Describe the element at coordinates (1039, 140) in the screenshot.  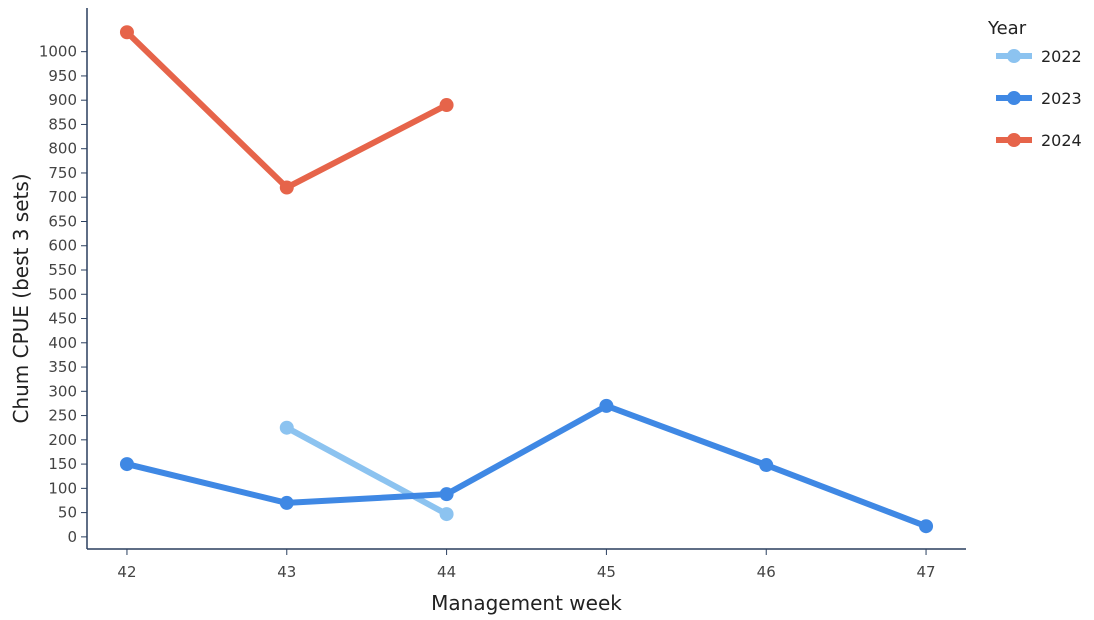
I see `legend-item-2024: 2024` at that location.